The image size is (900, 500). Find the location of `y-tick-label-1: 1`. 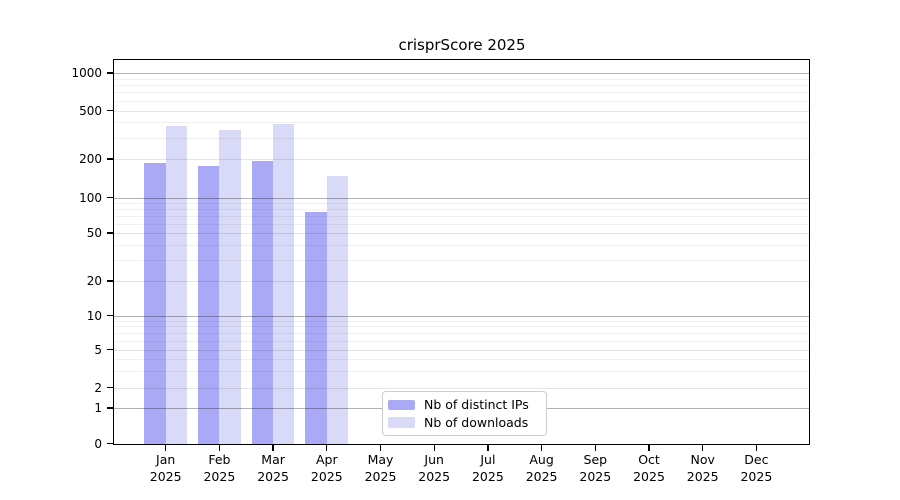

y-tick-label-1: 1 is located at coordinates (98, 408).